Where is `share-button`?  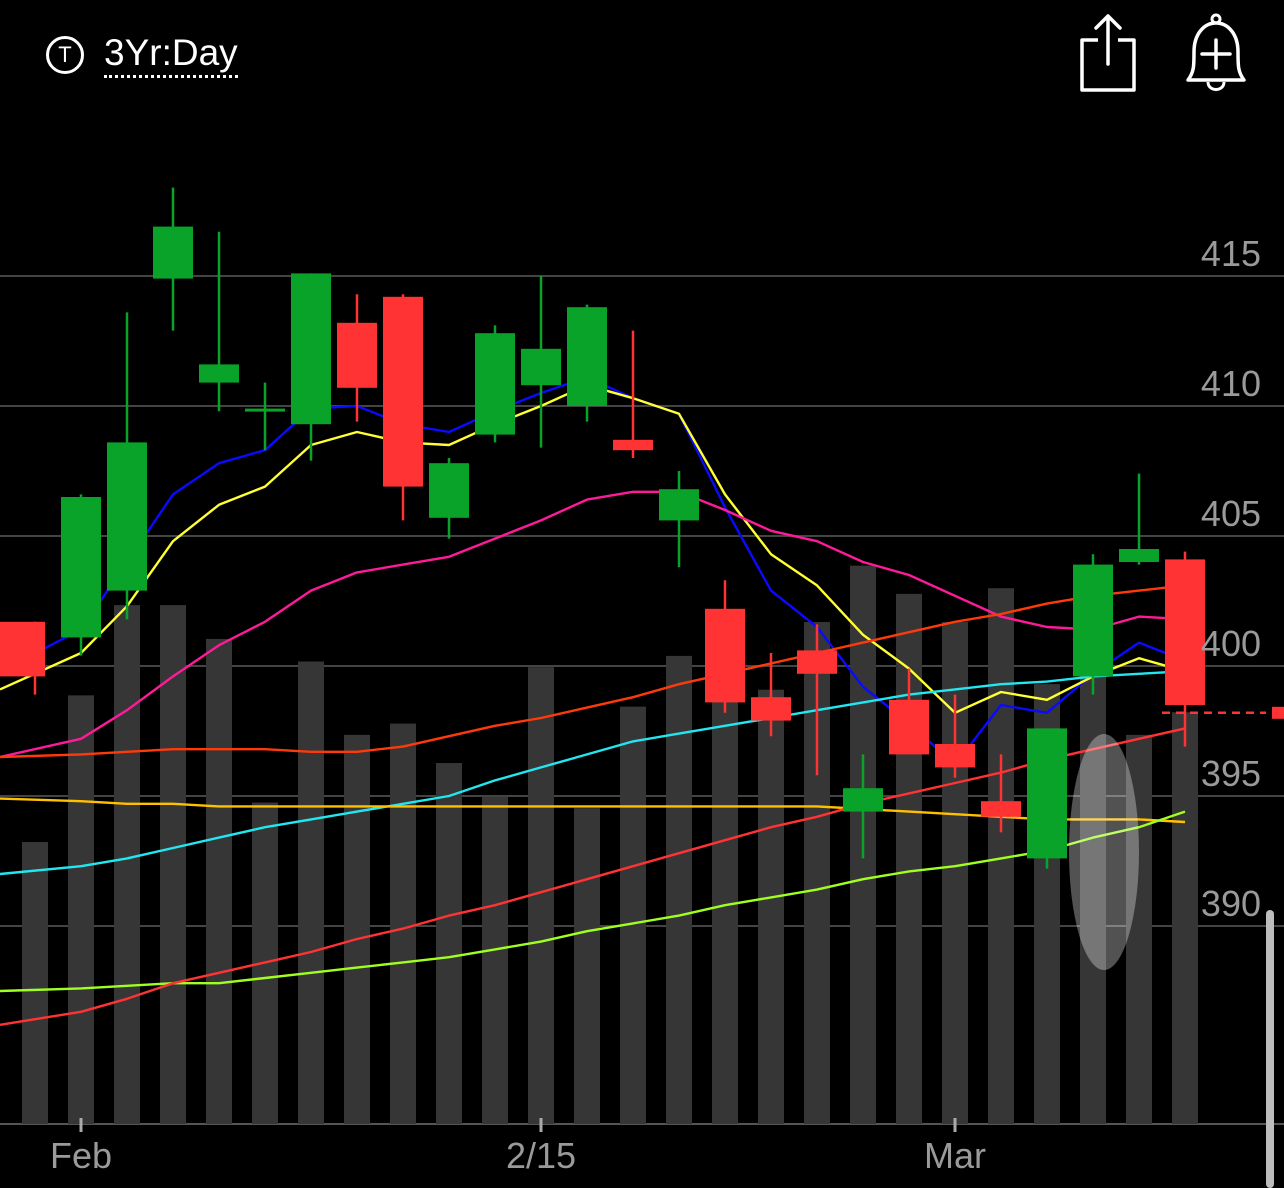 share-button is located at coordinates (1108, 53).